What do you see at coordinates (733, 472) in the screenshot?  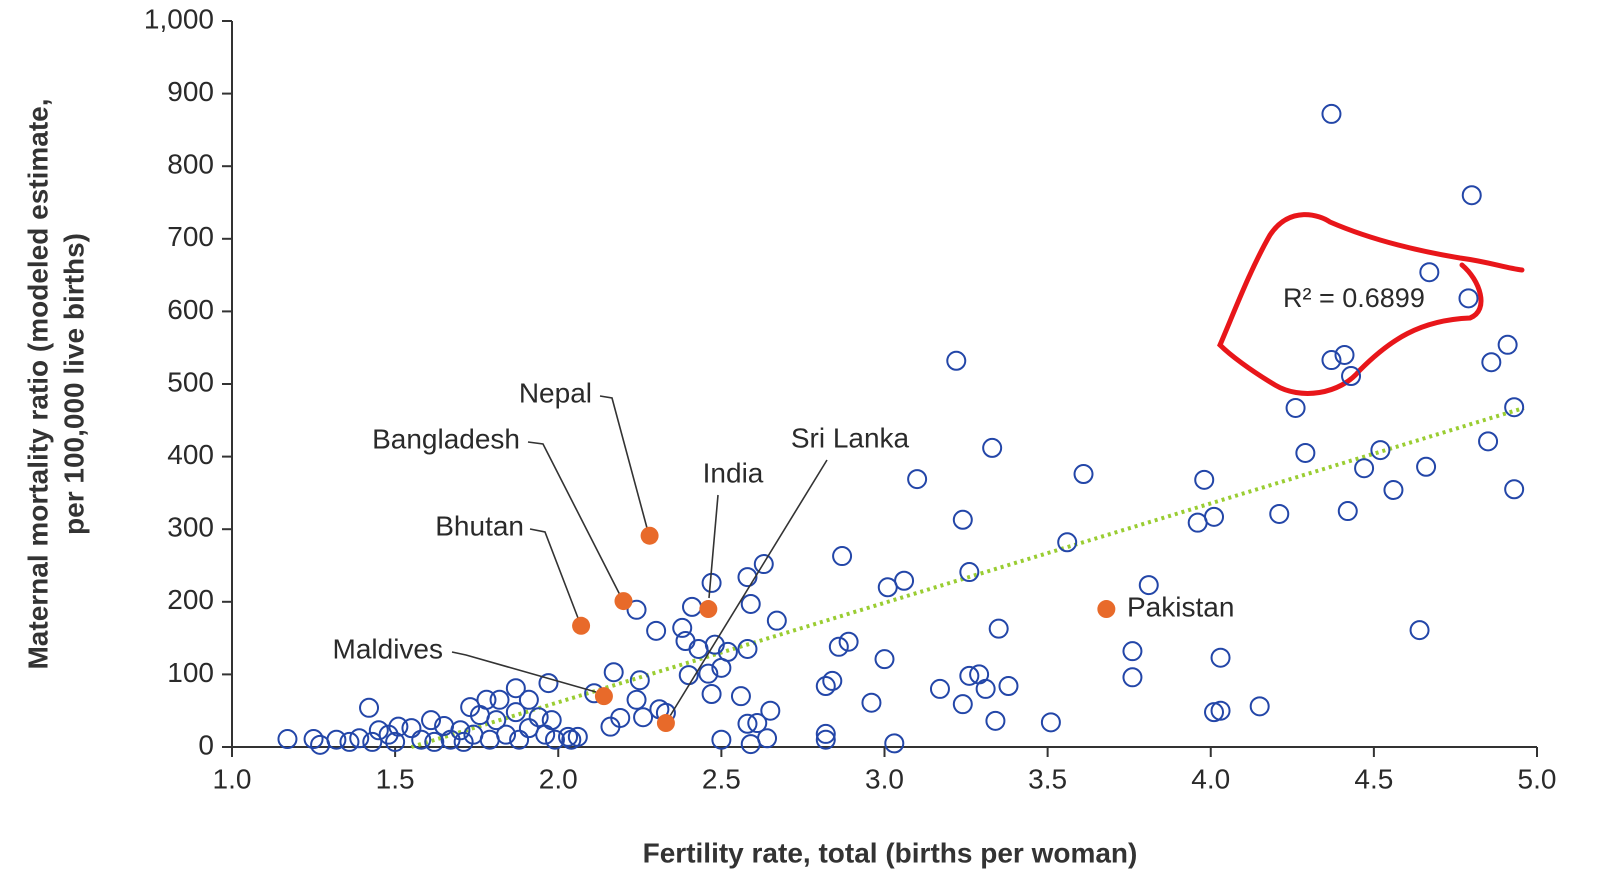 I see `point-label: India` at bounding box center [733, 472].